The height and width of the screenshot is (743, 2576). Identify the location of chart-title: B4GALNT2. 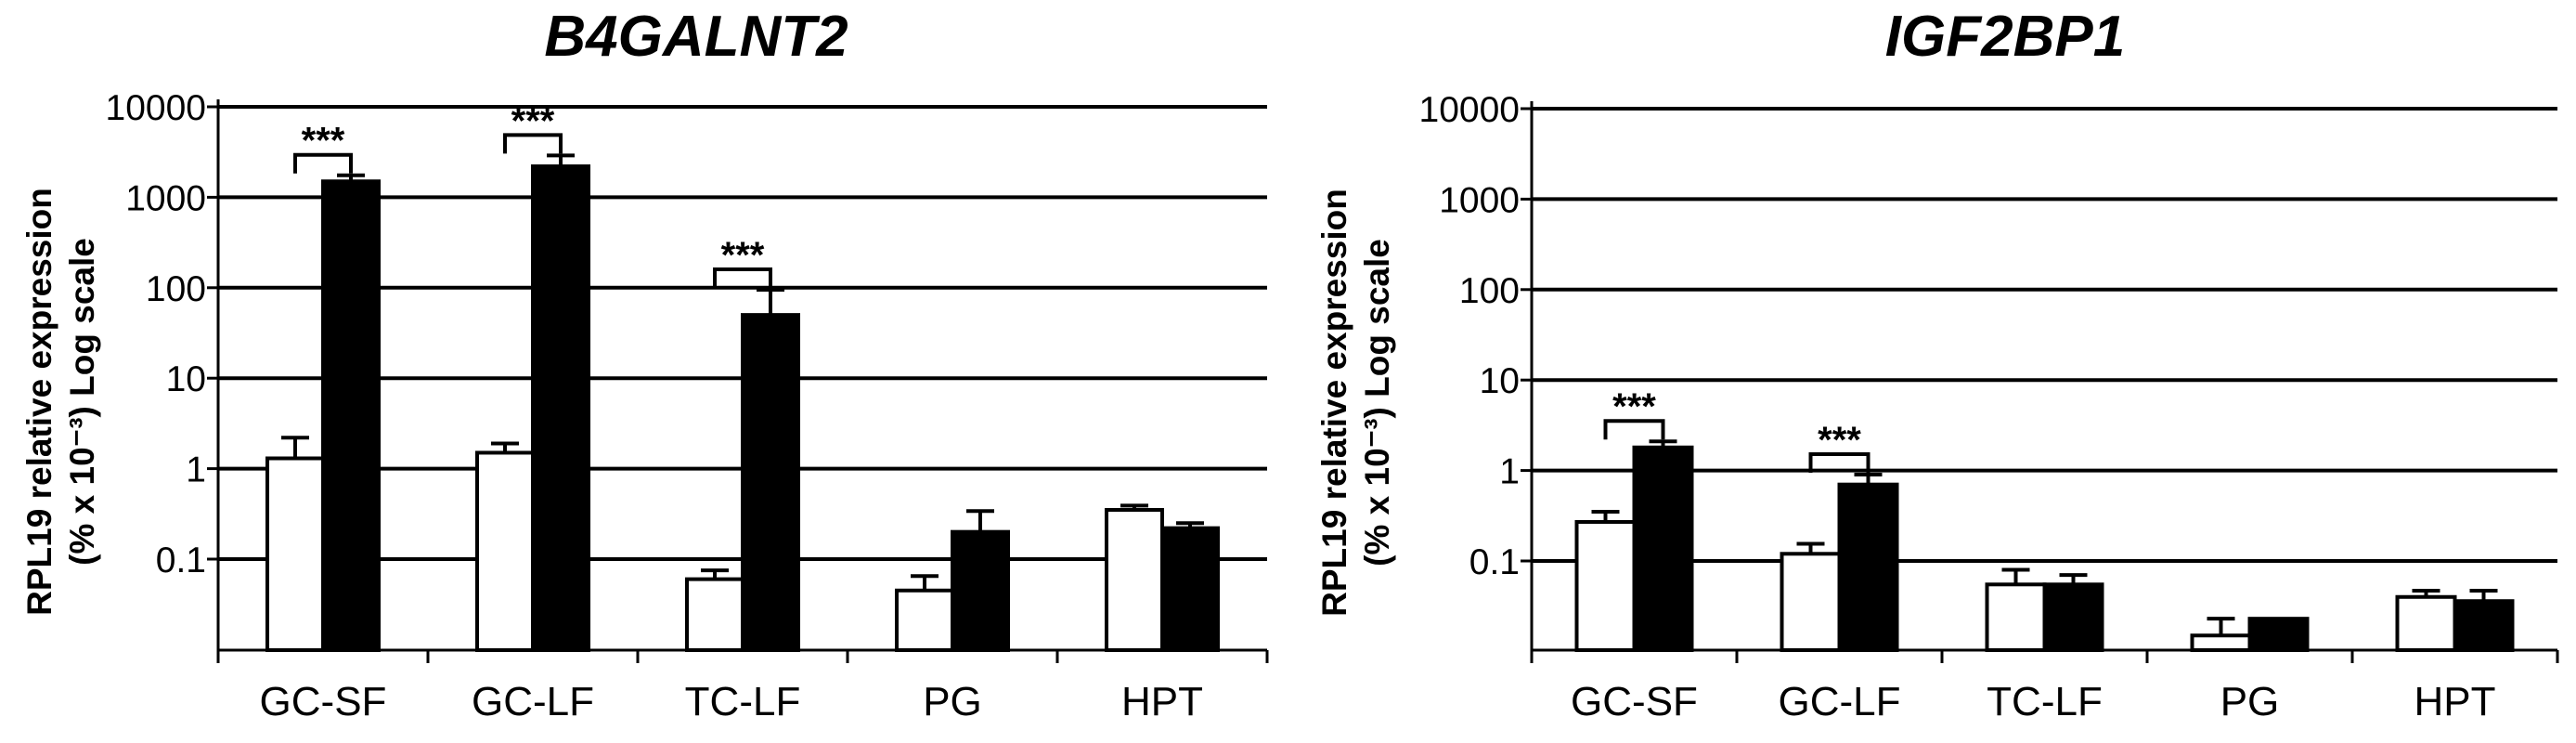
(696, 37).